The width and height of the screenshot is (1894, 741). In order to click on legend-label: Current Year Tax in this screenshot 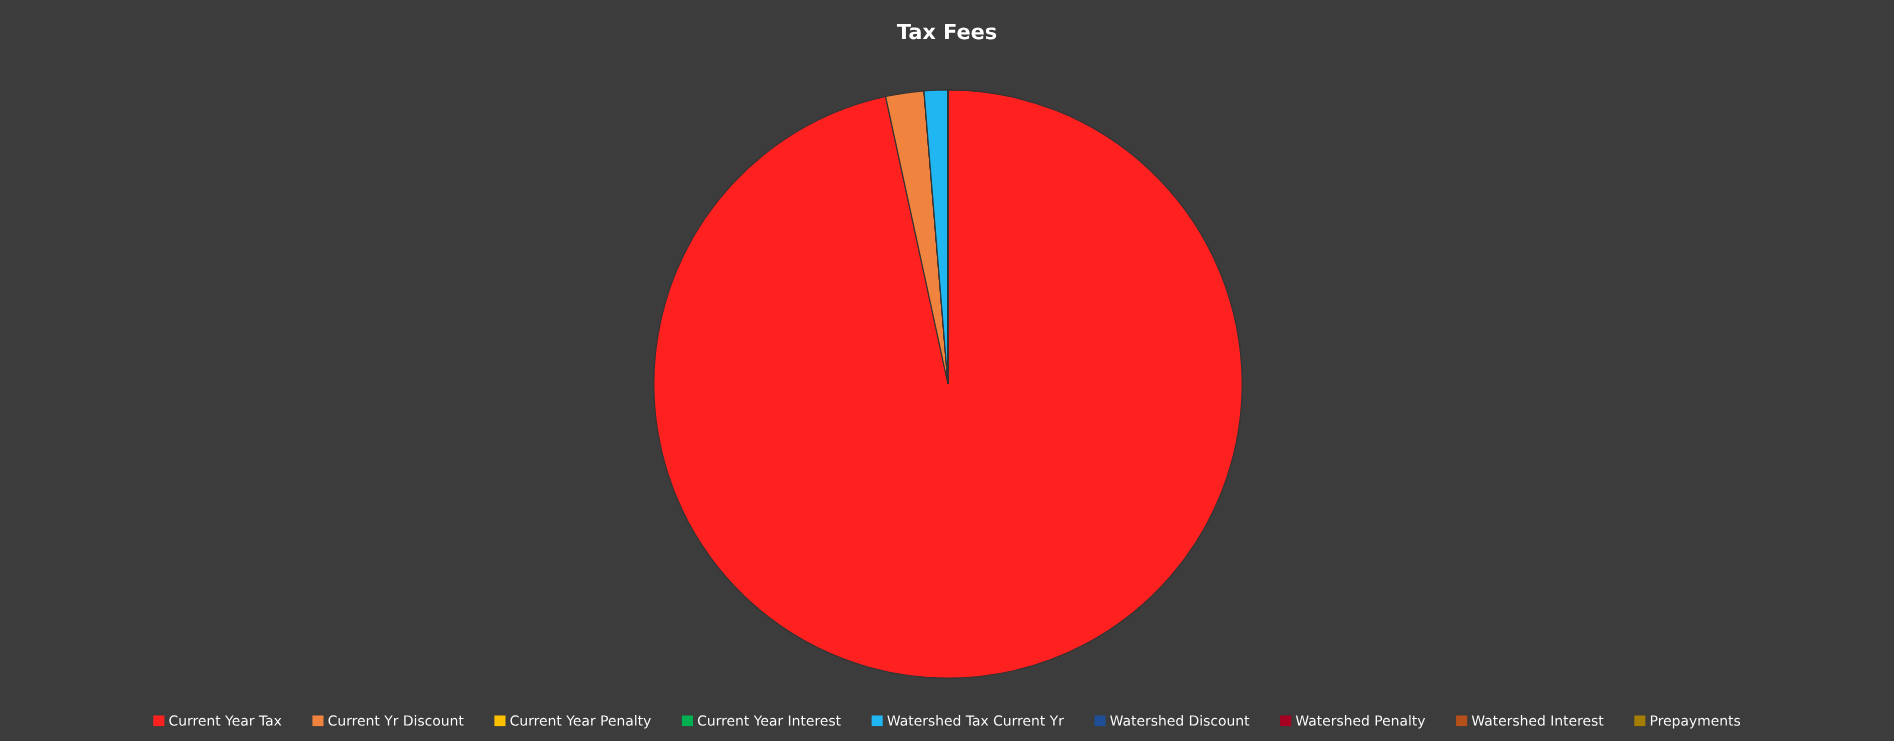, I will do `click(225, 720)`.